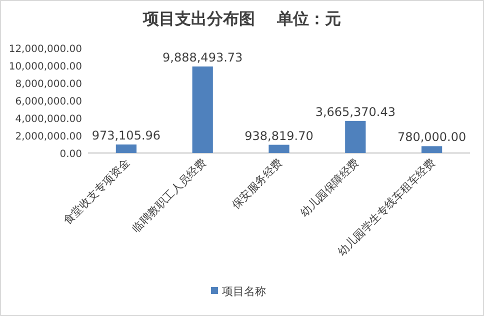  What do you see at coordinates (330, 188) in the screenshot?
I see `x-tick-label: 幼儿园保障经费` at bounding box center [330, 188].